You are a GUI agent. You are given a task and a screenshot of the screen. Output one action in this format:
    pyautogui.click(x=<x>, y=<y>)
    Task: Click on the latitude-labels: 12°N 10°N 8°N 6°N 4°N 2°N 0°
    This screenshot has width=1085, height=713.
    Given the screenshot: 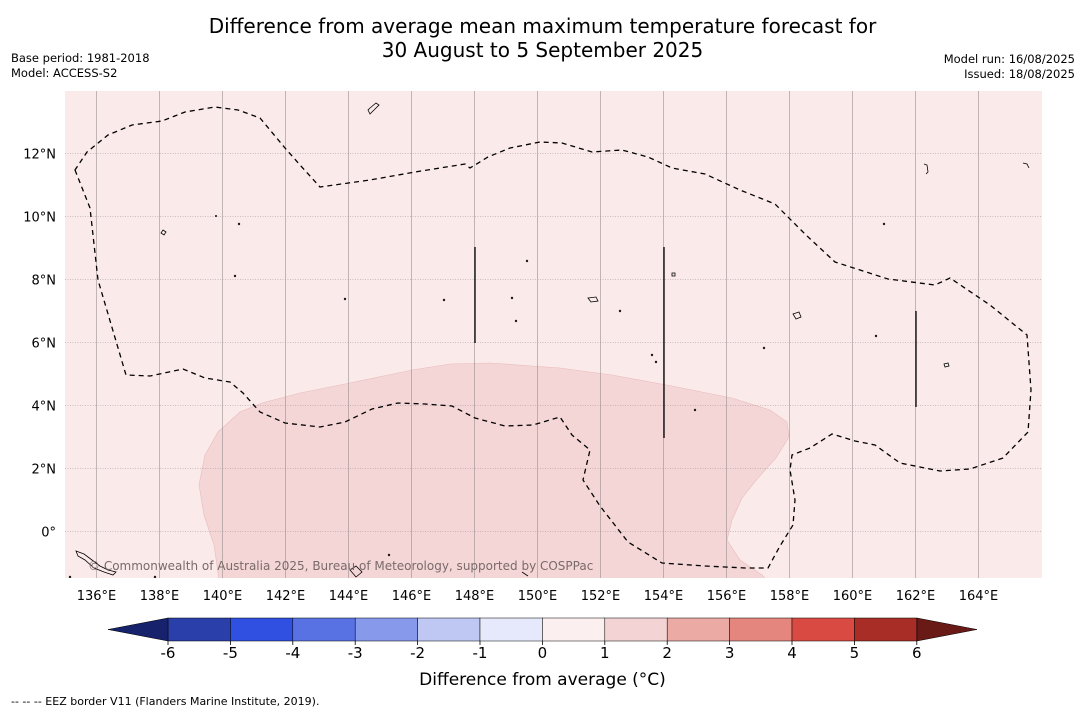 What is the action you would take?
    pyautogui.click(x=39, y=344)
    